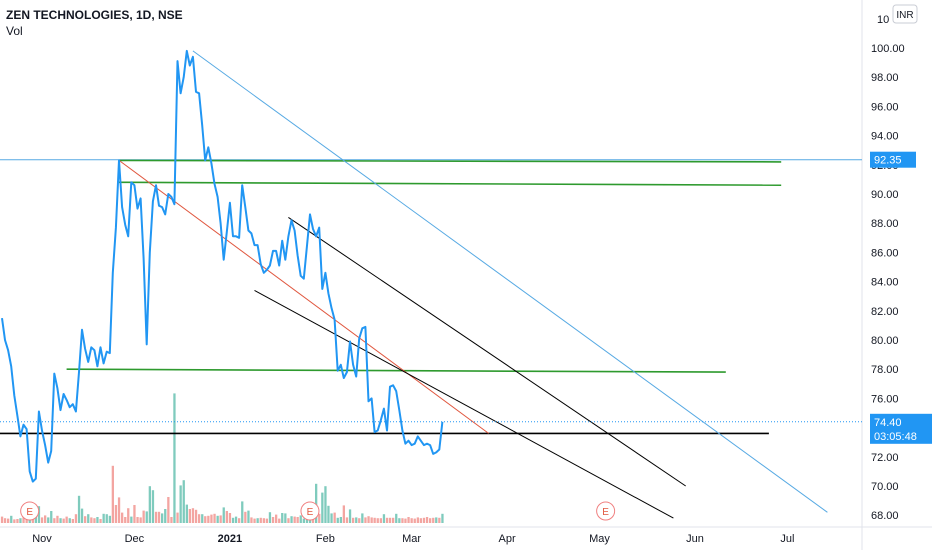  I want to click on earnings-circle, so click(30, 511).